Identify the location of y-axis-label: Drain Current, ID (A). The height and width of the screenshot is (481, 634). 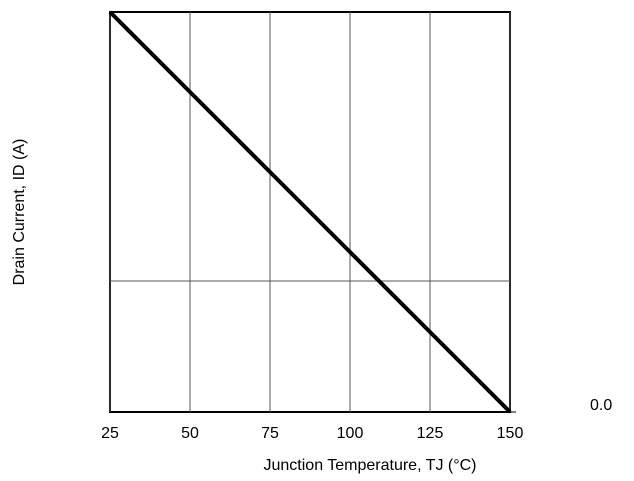
(19, 212).